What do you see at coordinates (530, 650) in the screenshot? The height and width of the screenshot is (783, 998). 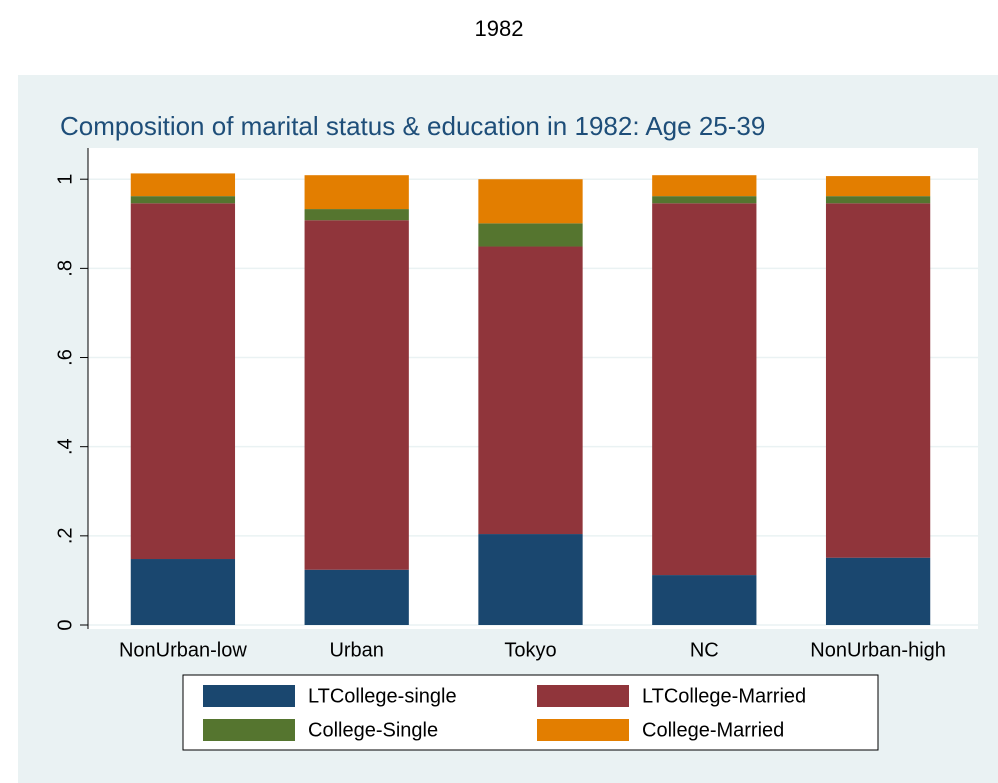 I see `x-tick-label: Tokyo` at bounding box center [530, 650].